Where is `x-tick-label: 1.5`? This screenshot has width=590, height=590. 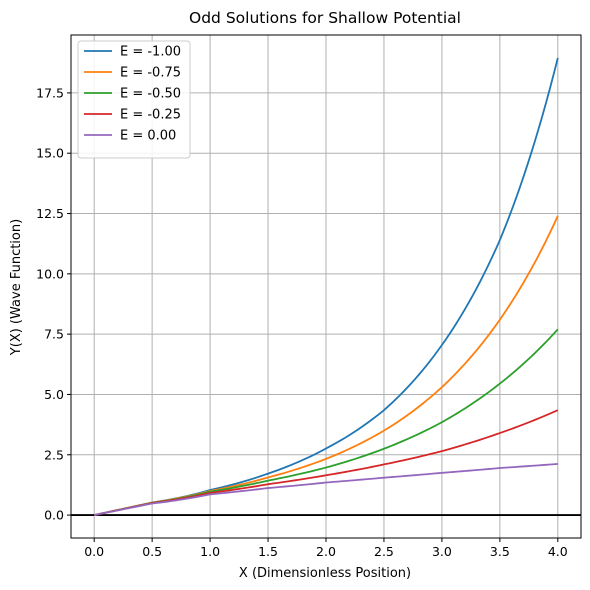
x-tick-label: 1.5 is located at coordinates (268, 551).